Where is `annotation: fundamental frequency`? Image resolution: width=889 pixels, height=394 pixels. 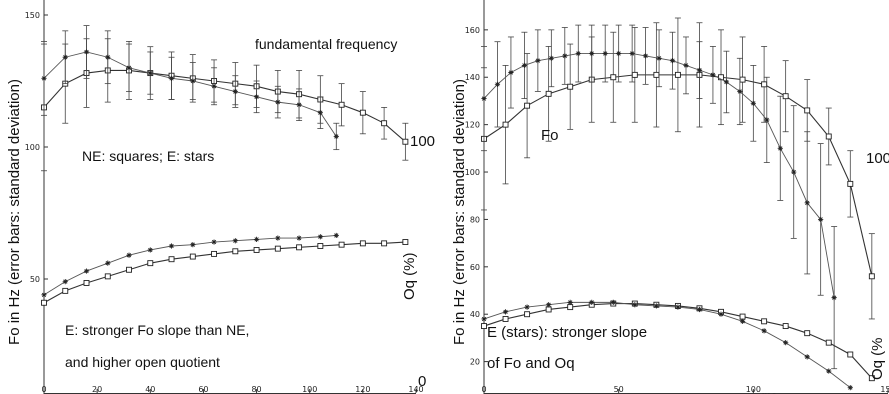
annotation: fundamental frequency is located at coordinates (326, 44).